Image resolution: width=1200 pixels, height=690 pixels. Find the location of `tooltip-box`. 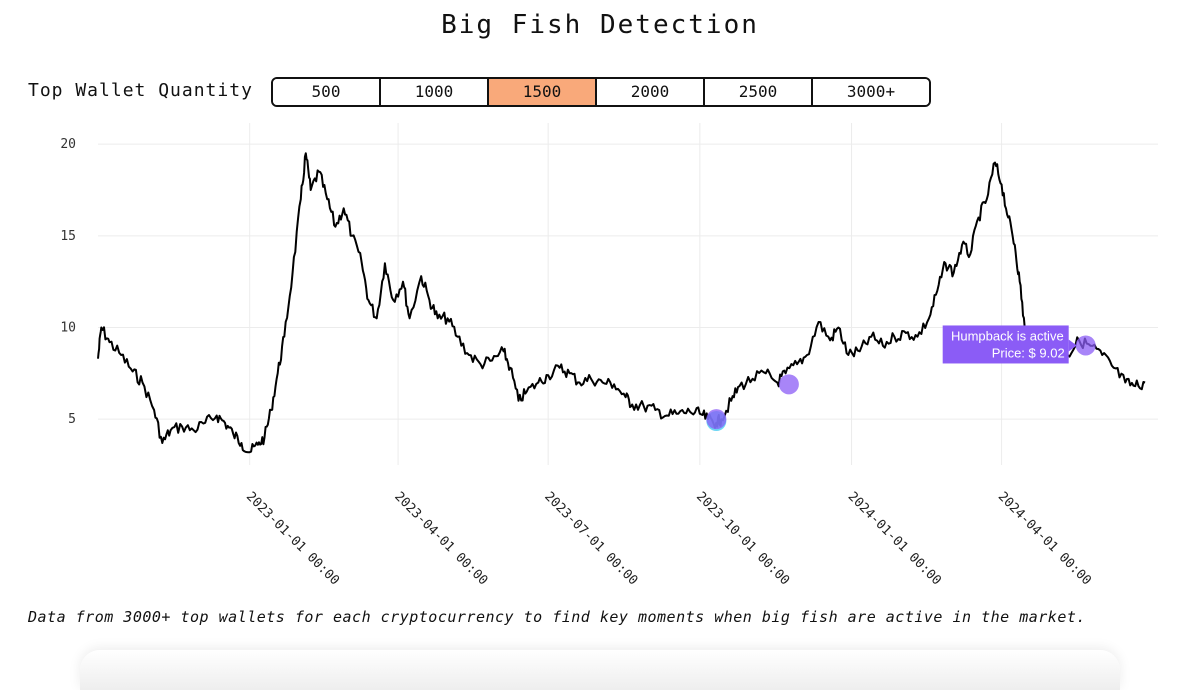

tooltip-box is located at coordinates (1005, 344).